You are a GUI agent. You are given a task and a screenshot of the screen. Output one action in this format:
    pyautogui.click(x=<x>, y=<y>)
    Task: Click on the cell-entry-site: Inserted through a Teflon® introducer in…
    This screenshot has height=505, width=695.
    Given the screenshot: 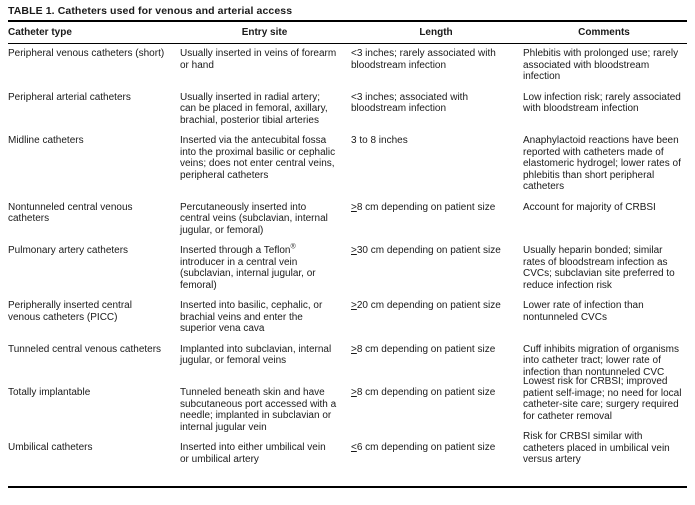 What is the action you would take?
    pyautogui.click(x=248, y=267)
    